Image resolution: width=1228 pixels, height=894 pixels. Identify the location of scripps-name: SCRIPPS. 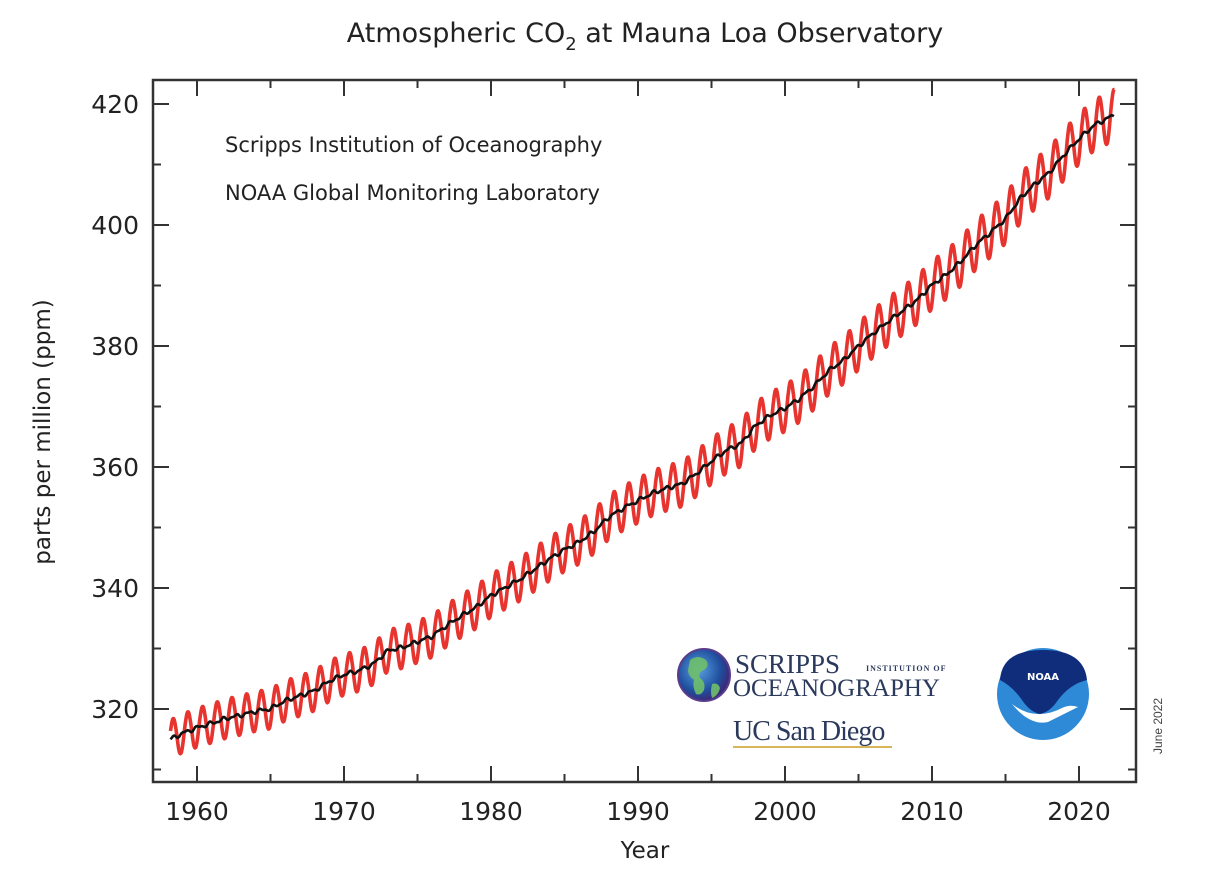
(787, 664).